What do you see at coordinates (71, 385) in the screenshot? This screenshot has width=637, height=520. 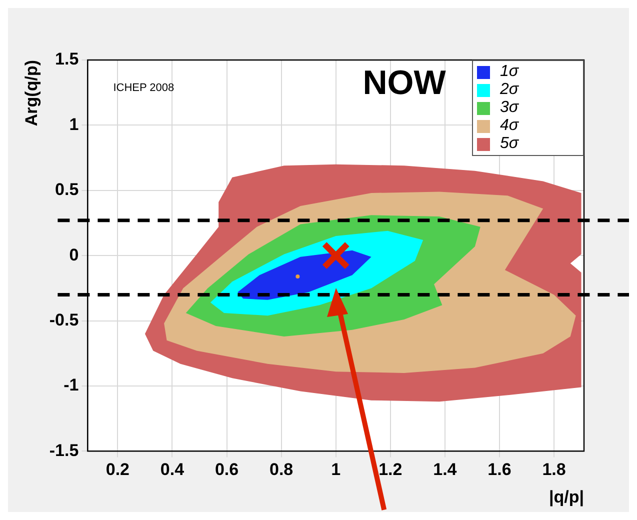 I see `y-tick-label: -1` at bounding box center [71, 385].